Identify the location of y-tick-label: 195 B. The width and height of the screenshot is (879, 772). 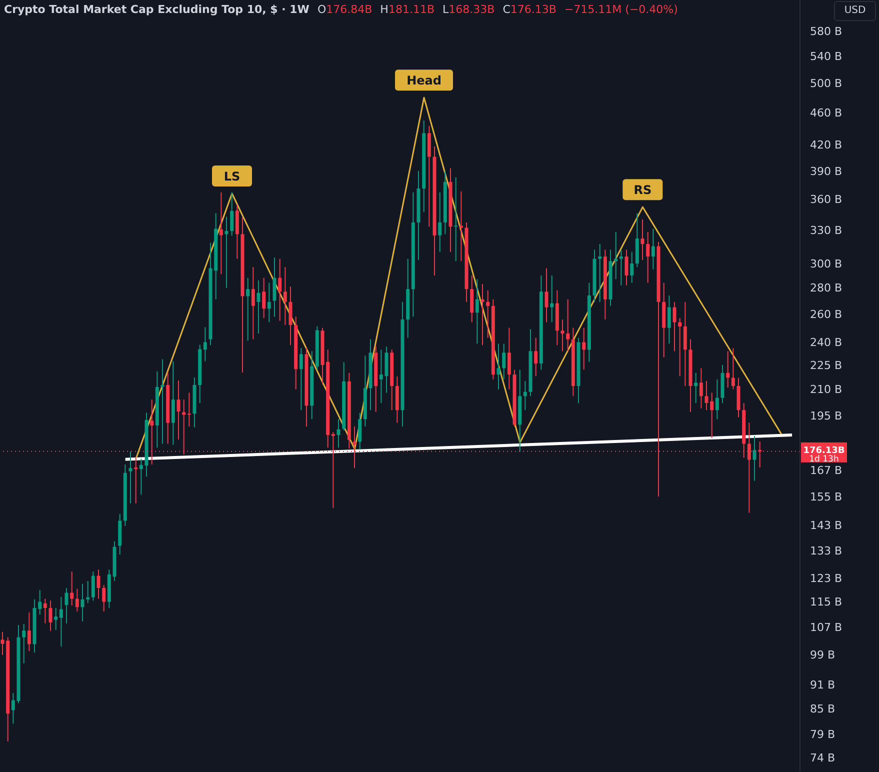
(826, 415).